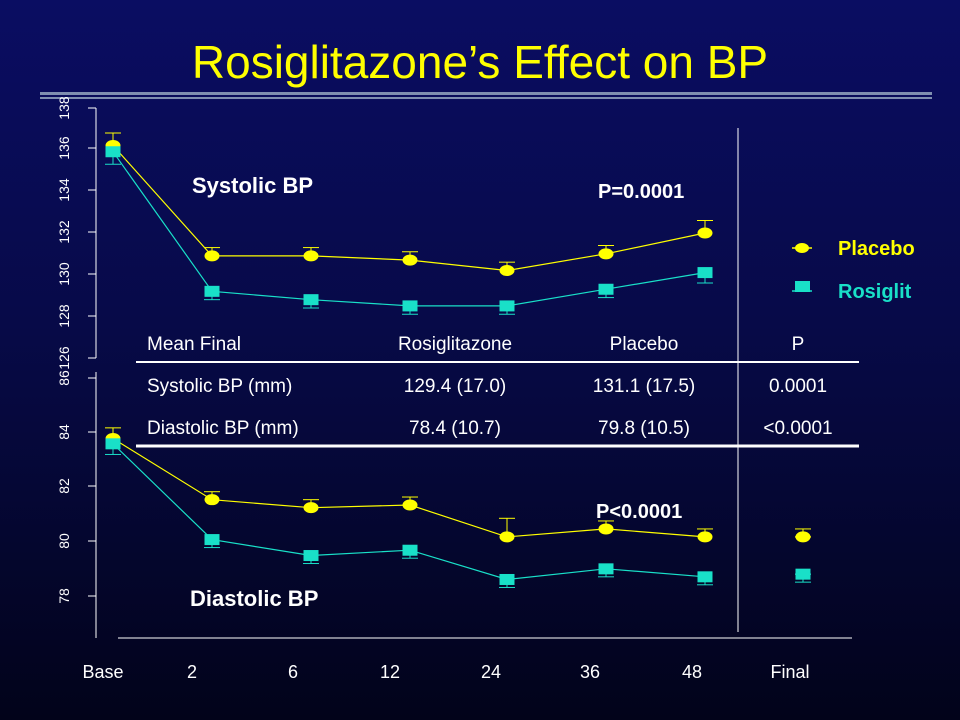  Describe the element at coordinates (853, 270) in the screenshot. I see `legend: Placebo Rosiglit` at that location.